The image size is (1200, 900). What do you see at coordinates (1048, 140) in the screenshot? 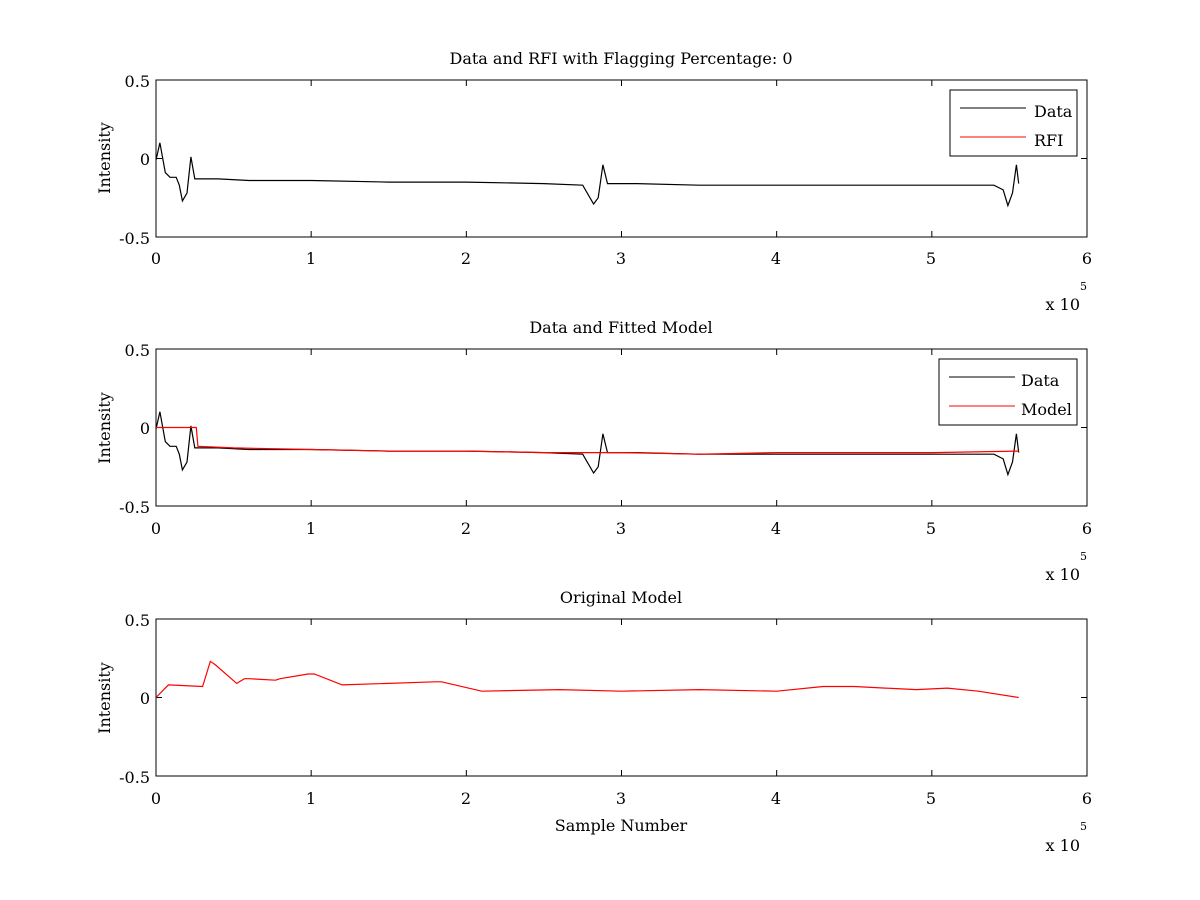
I see `legend-label-rfi: RFI` at bounding box center [1048, 140].